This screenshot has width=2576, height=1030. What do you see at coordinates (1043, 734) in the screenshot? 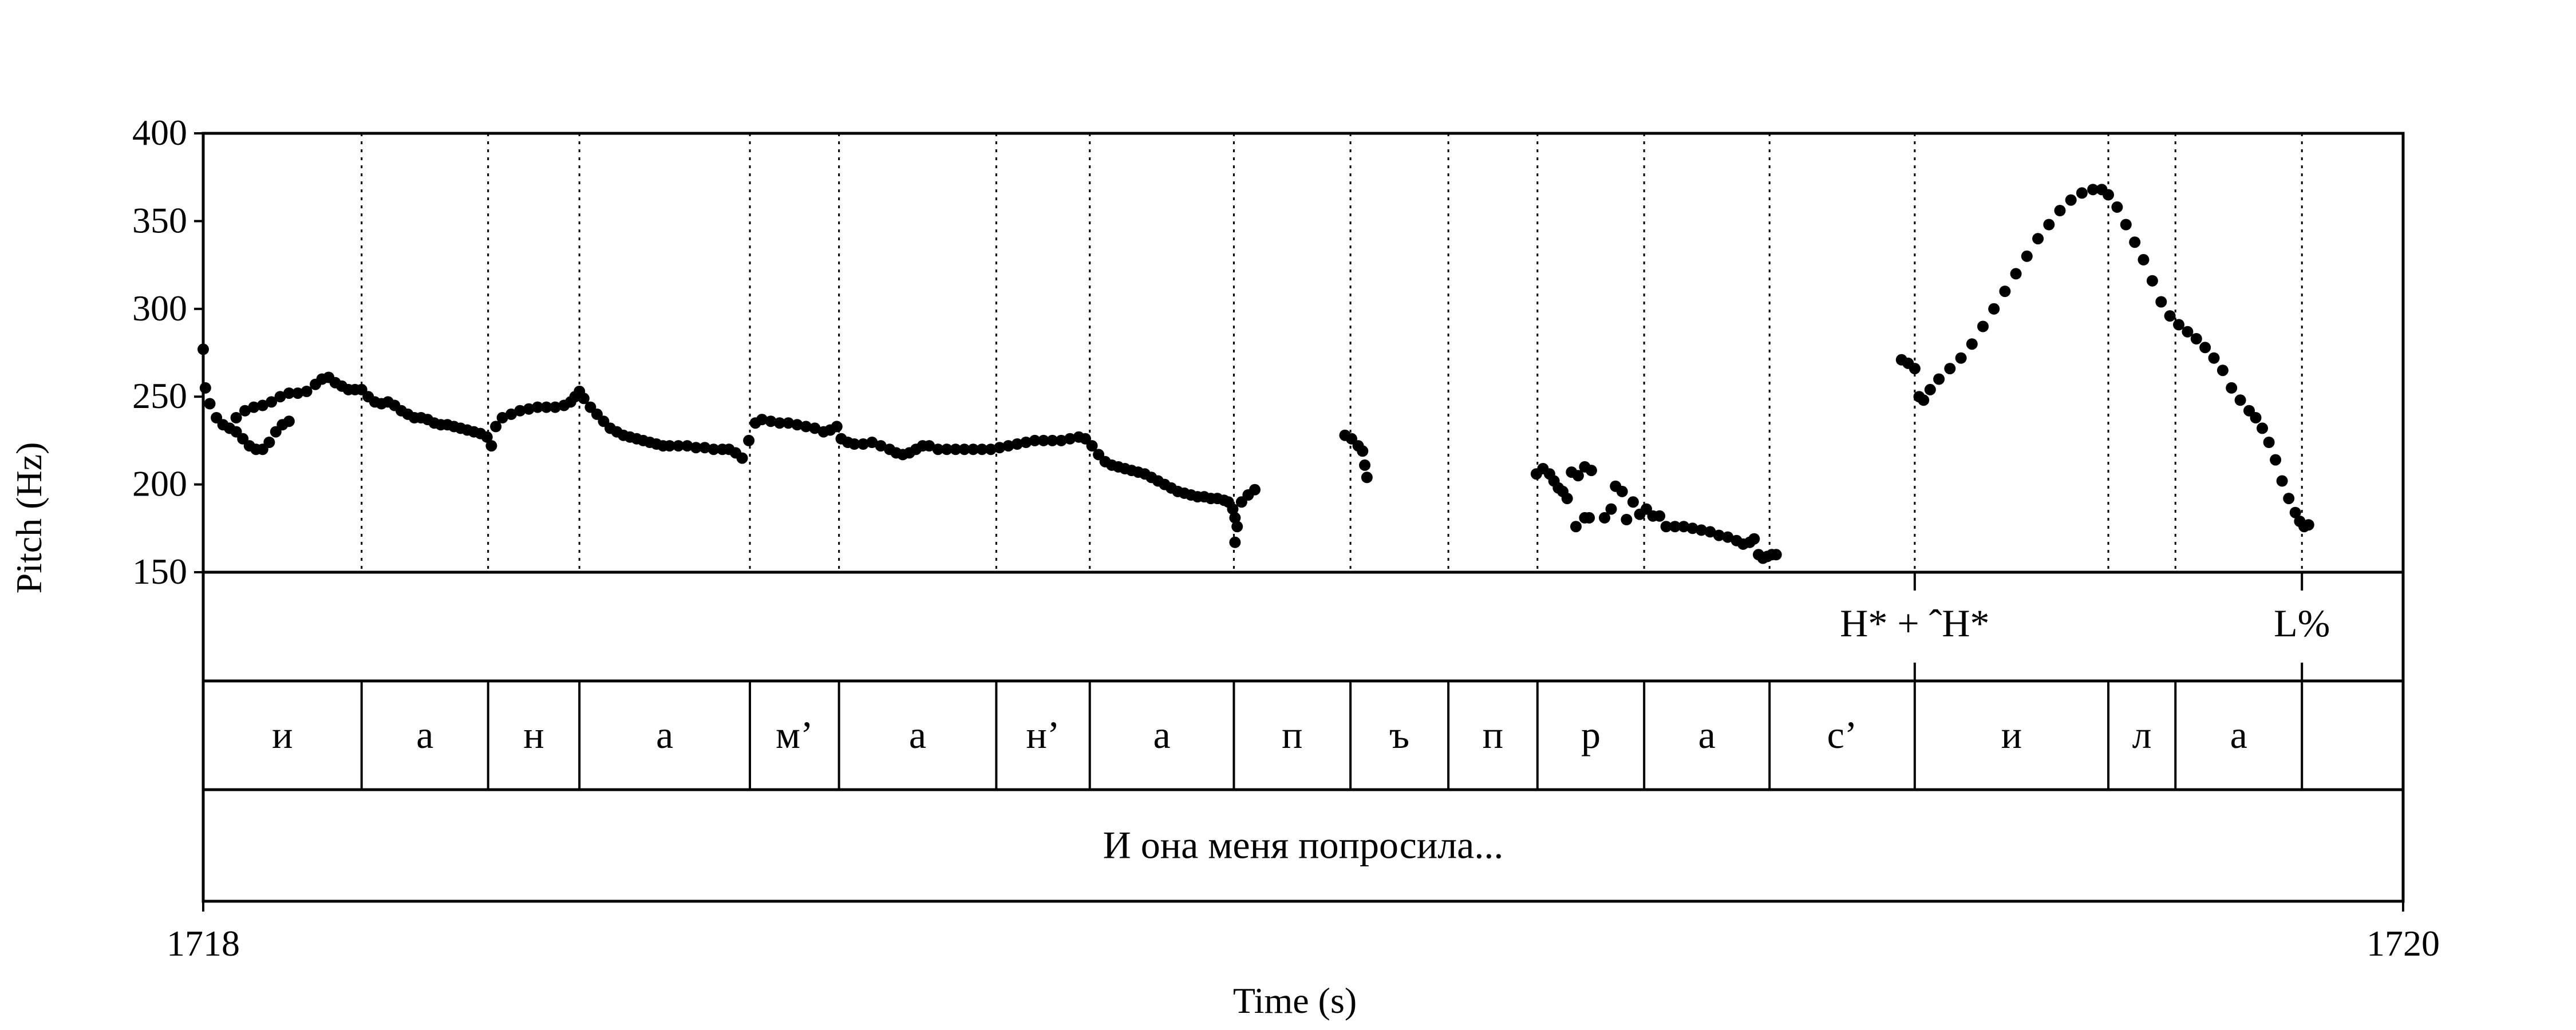
I see `segment-label: н’` at bounding box center [1043, 734].